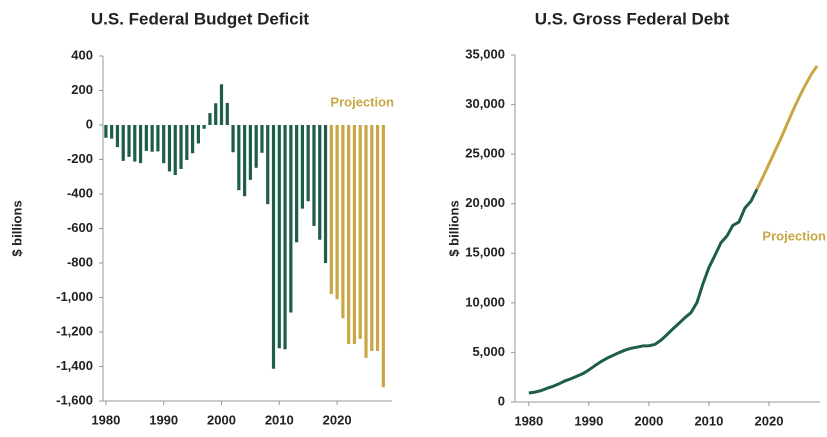 This screenshot has width=827, height=437. Describe the element at coordinates (80, 192) in the screenshot. I see `y-tick-label: -400` at that location.